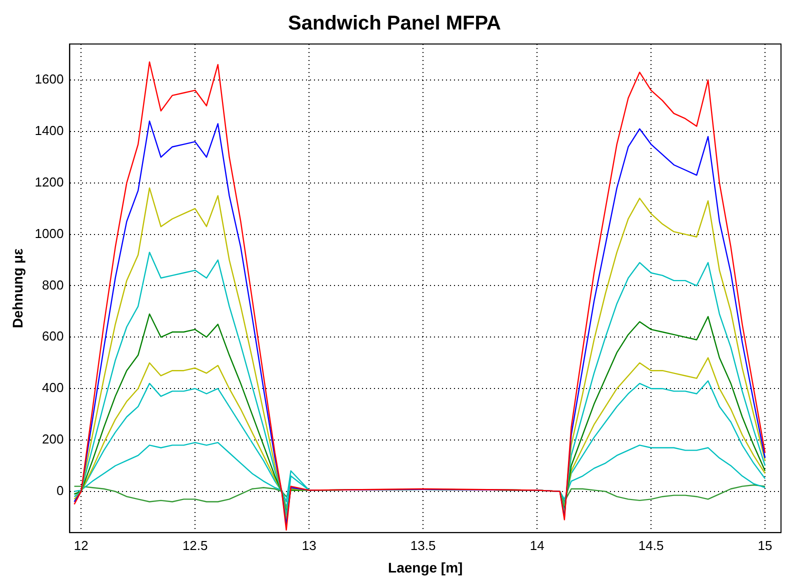 Image resolution: width=793 pixels, height=585 pixels. I want to click on x-tick-label: 13.5, so click(423, 545).